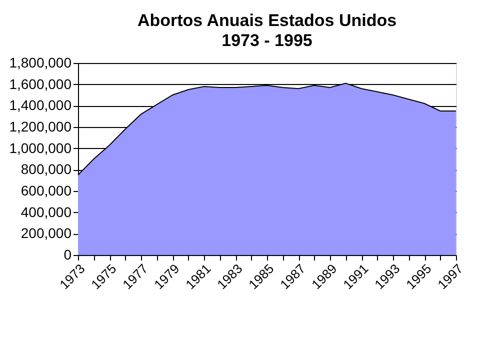 The height and width of the screenshot is (340, 497). I want to click on y-tick-label: 800,000, so click(46, 169).